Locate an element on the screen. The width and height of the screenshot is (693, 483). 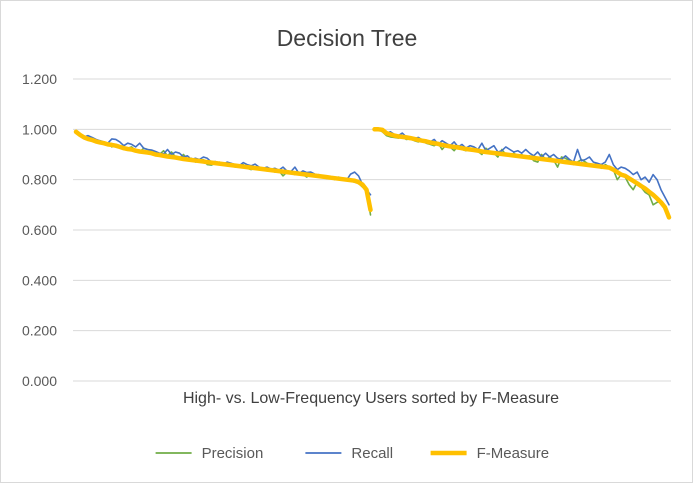
y-tick-label: 1.000 is located at coordinates (39, 129).